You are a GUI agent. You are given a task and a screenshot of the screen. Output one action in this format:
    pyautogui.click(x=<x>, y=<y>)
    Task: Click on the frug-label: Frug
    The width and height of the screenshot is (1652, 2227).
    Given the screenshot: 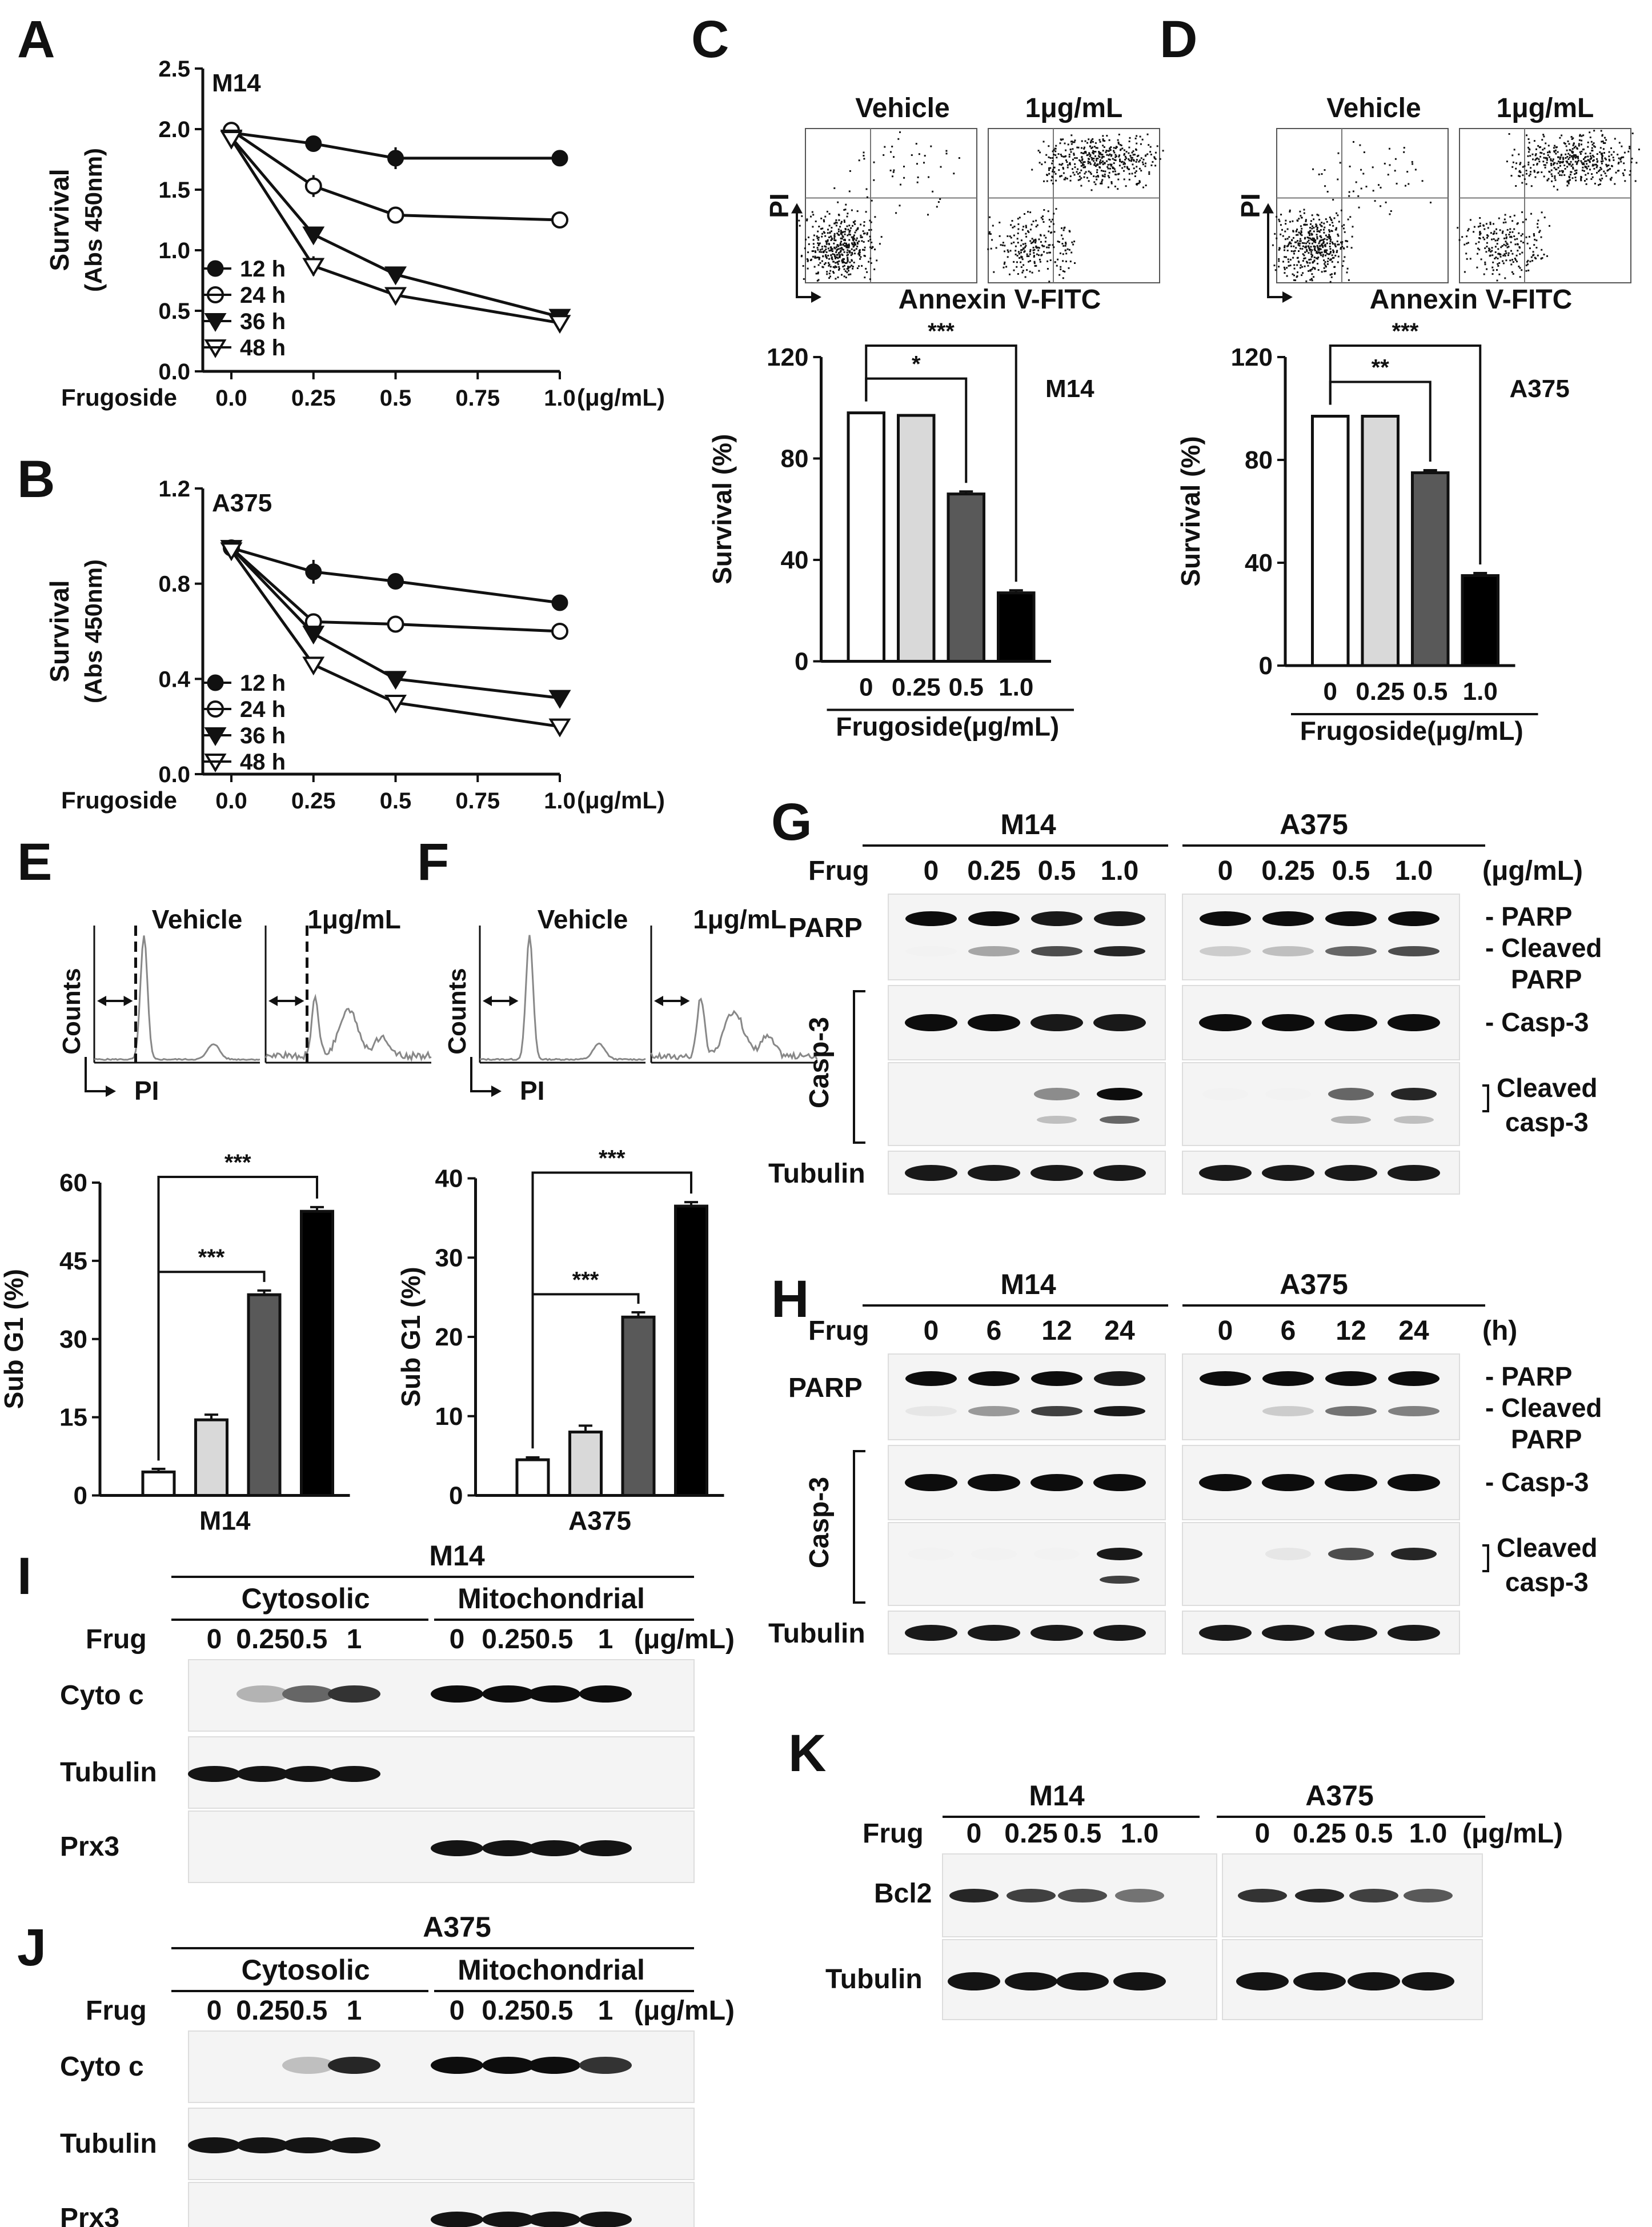 What is the action you would take?
    pyautogui.click(x=838, y=871)
    